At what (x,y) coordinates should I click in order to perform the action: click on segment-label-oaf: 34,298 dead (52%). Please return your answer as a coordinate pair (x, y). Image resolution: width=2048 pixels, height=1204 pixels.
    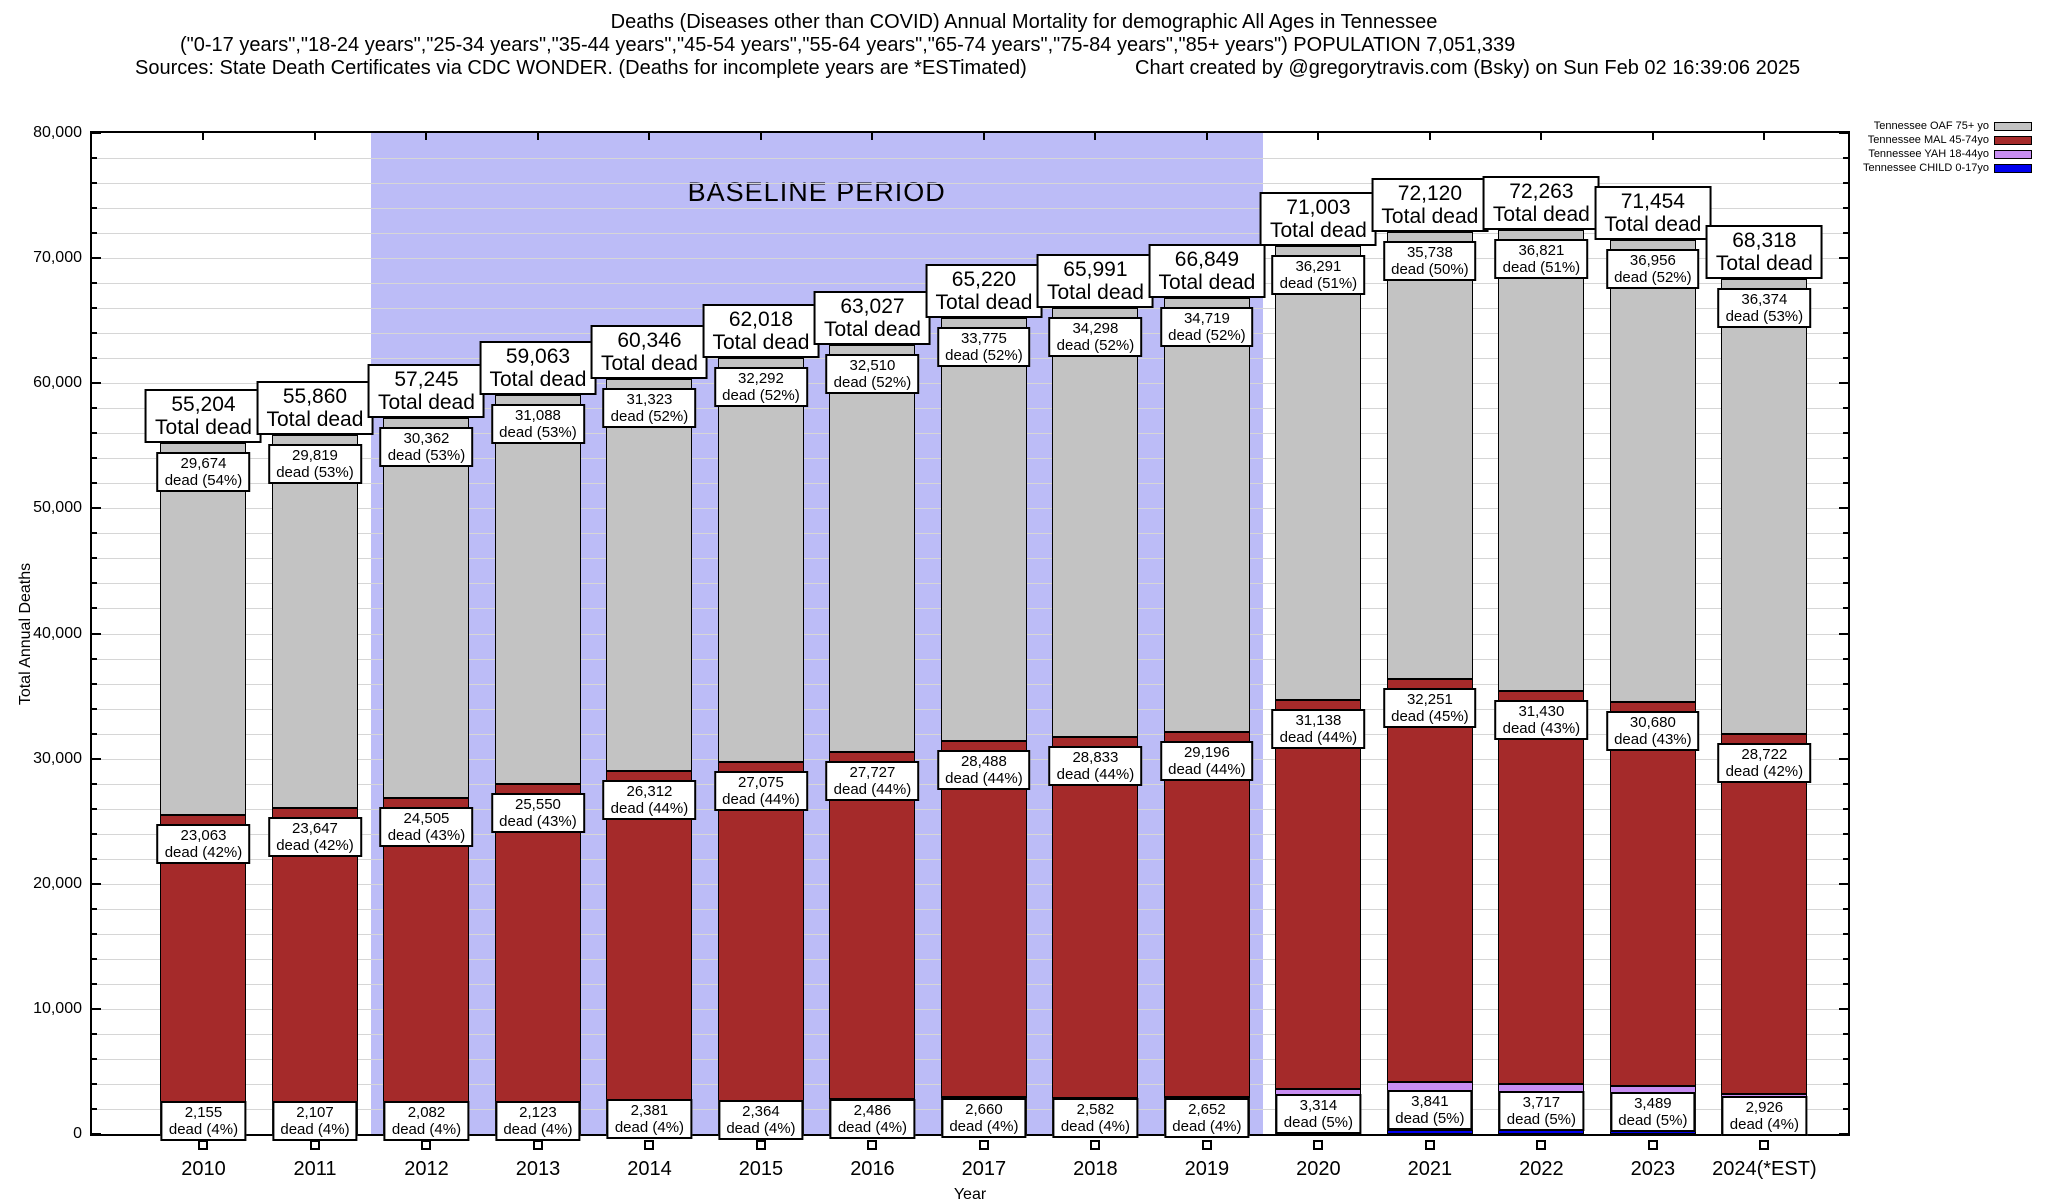
    Looking at the image, I should click on (1095, 337).